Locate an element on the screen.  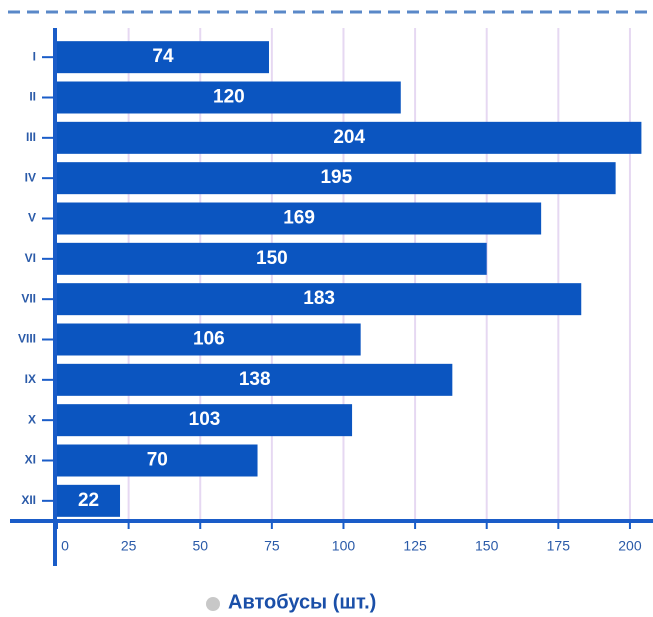
value-label: 138 is located at coordinates (255, 379).